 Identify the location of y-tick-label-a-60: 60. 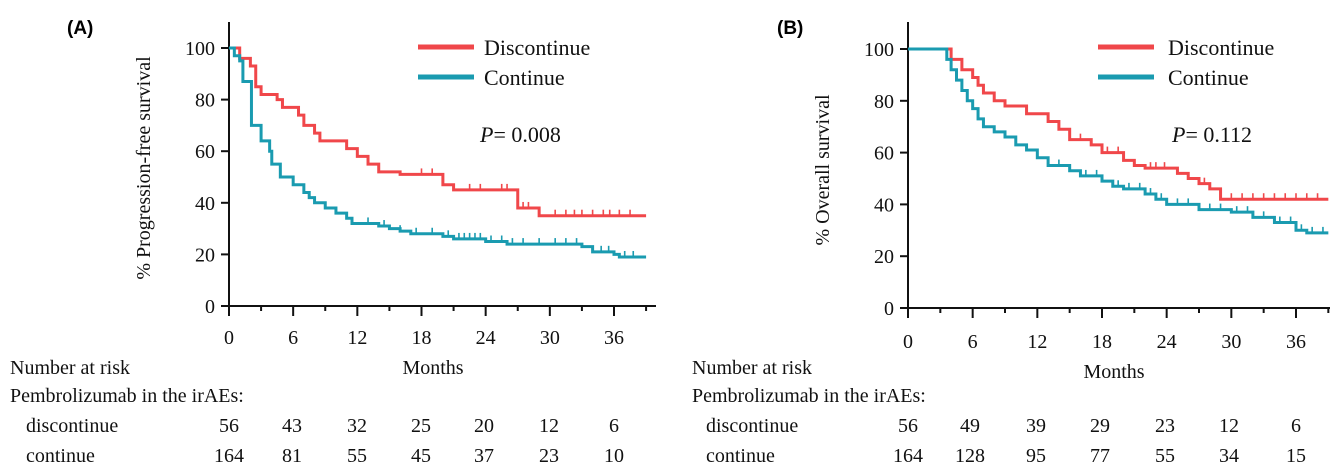
(205, 152).